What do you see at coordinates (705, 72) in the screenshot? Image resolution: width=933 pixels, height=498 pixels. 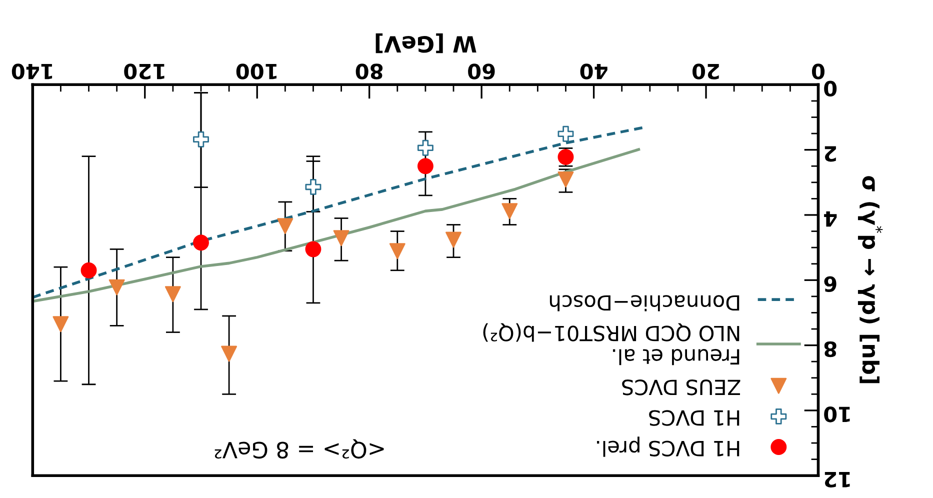 I see `x-tick-label: 20` at bounding box center [705, 72].